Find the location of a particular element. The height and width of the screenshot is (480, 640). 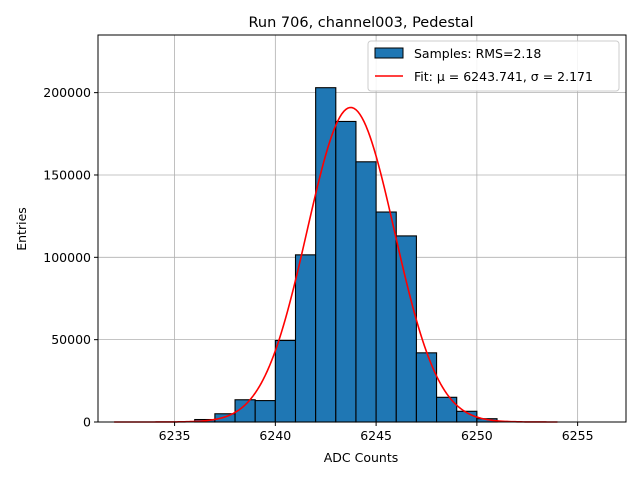

y-tick-label: 100000 is located at coordinates (67, 257).